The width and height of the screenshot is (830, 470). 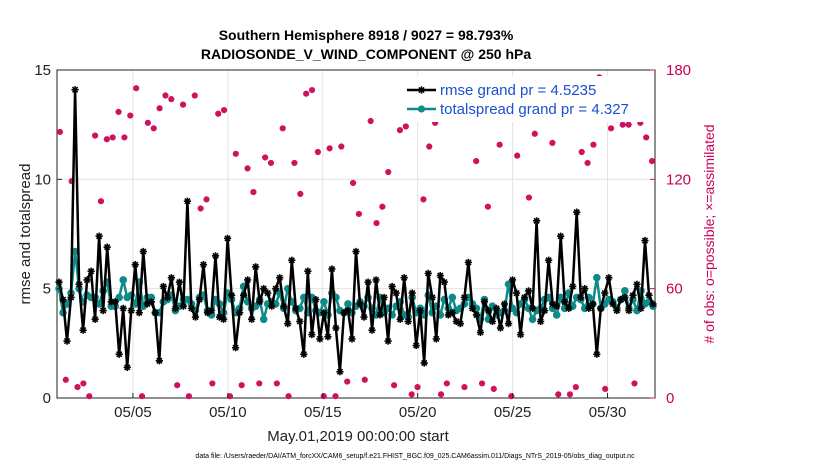 I want to click on y2-tick-label: 0, so click(x=670, y=398).